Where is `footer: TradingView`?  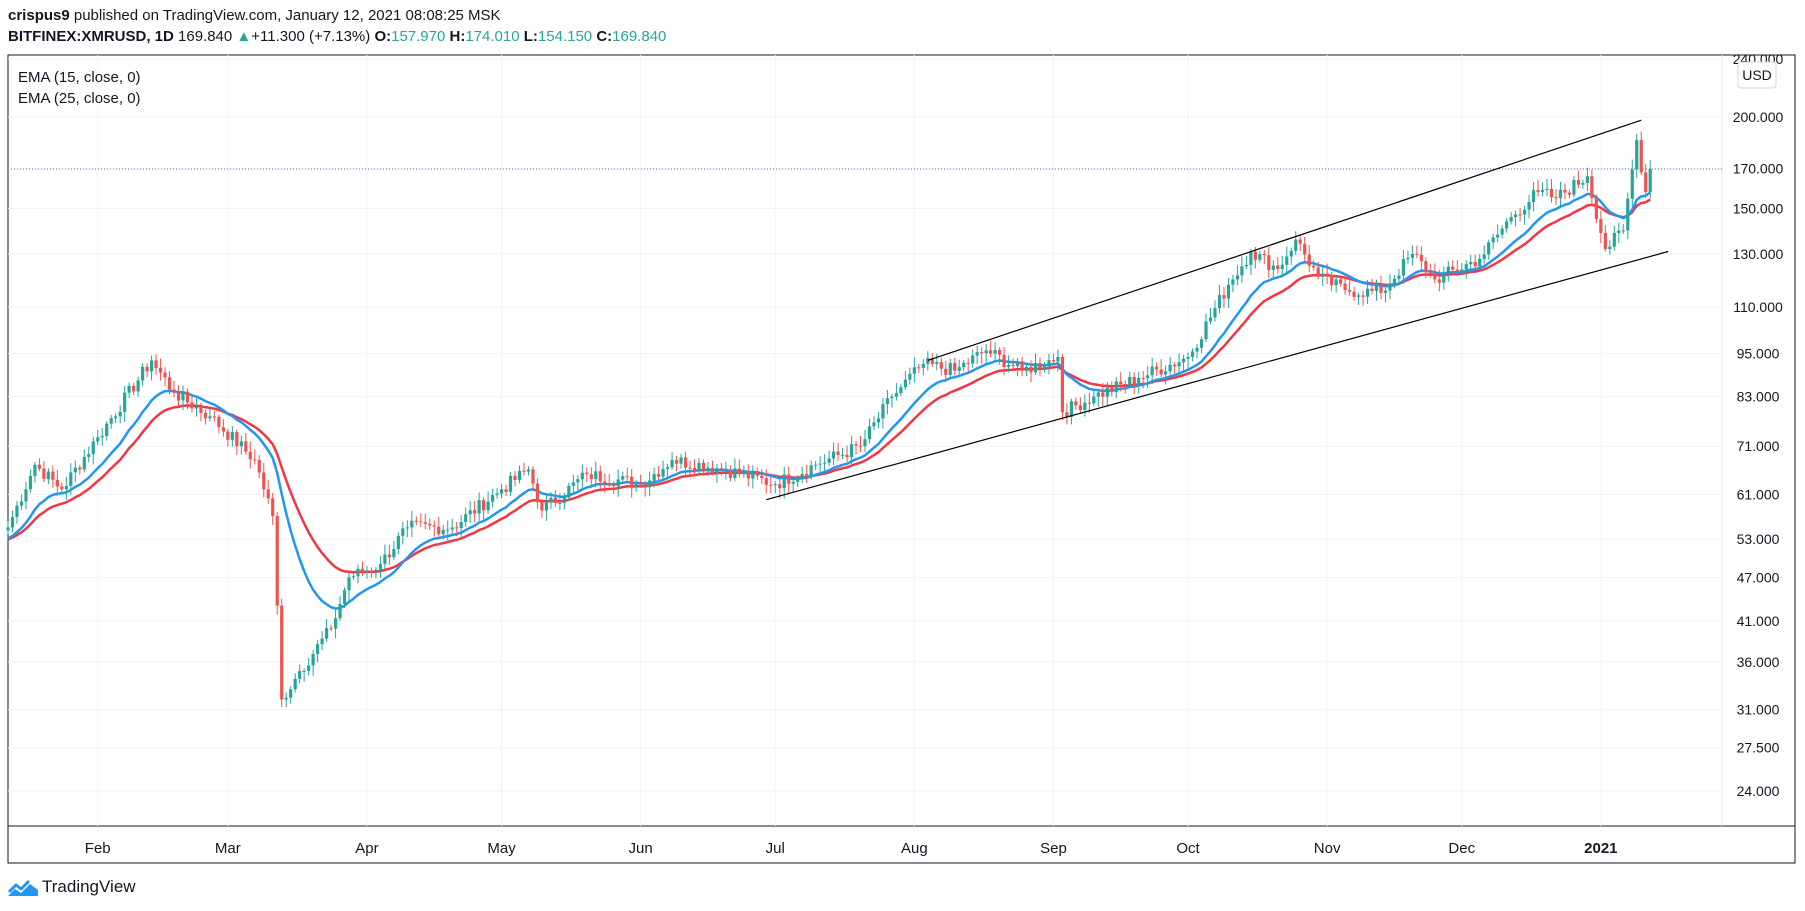 footer: TradingView is located at coordinates (72, 887).